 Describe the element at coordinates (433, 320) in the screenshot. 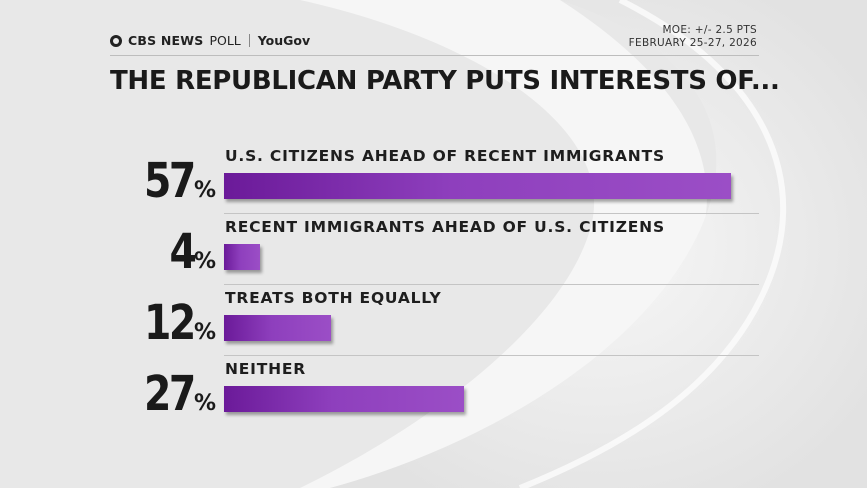

I see `chart-row: 12% TREATS BOTH EQUALLY` at that location.